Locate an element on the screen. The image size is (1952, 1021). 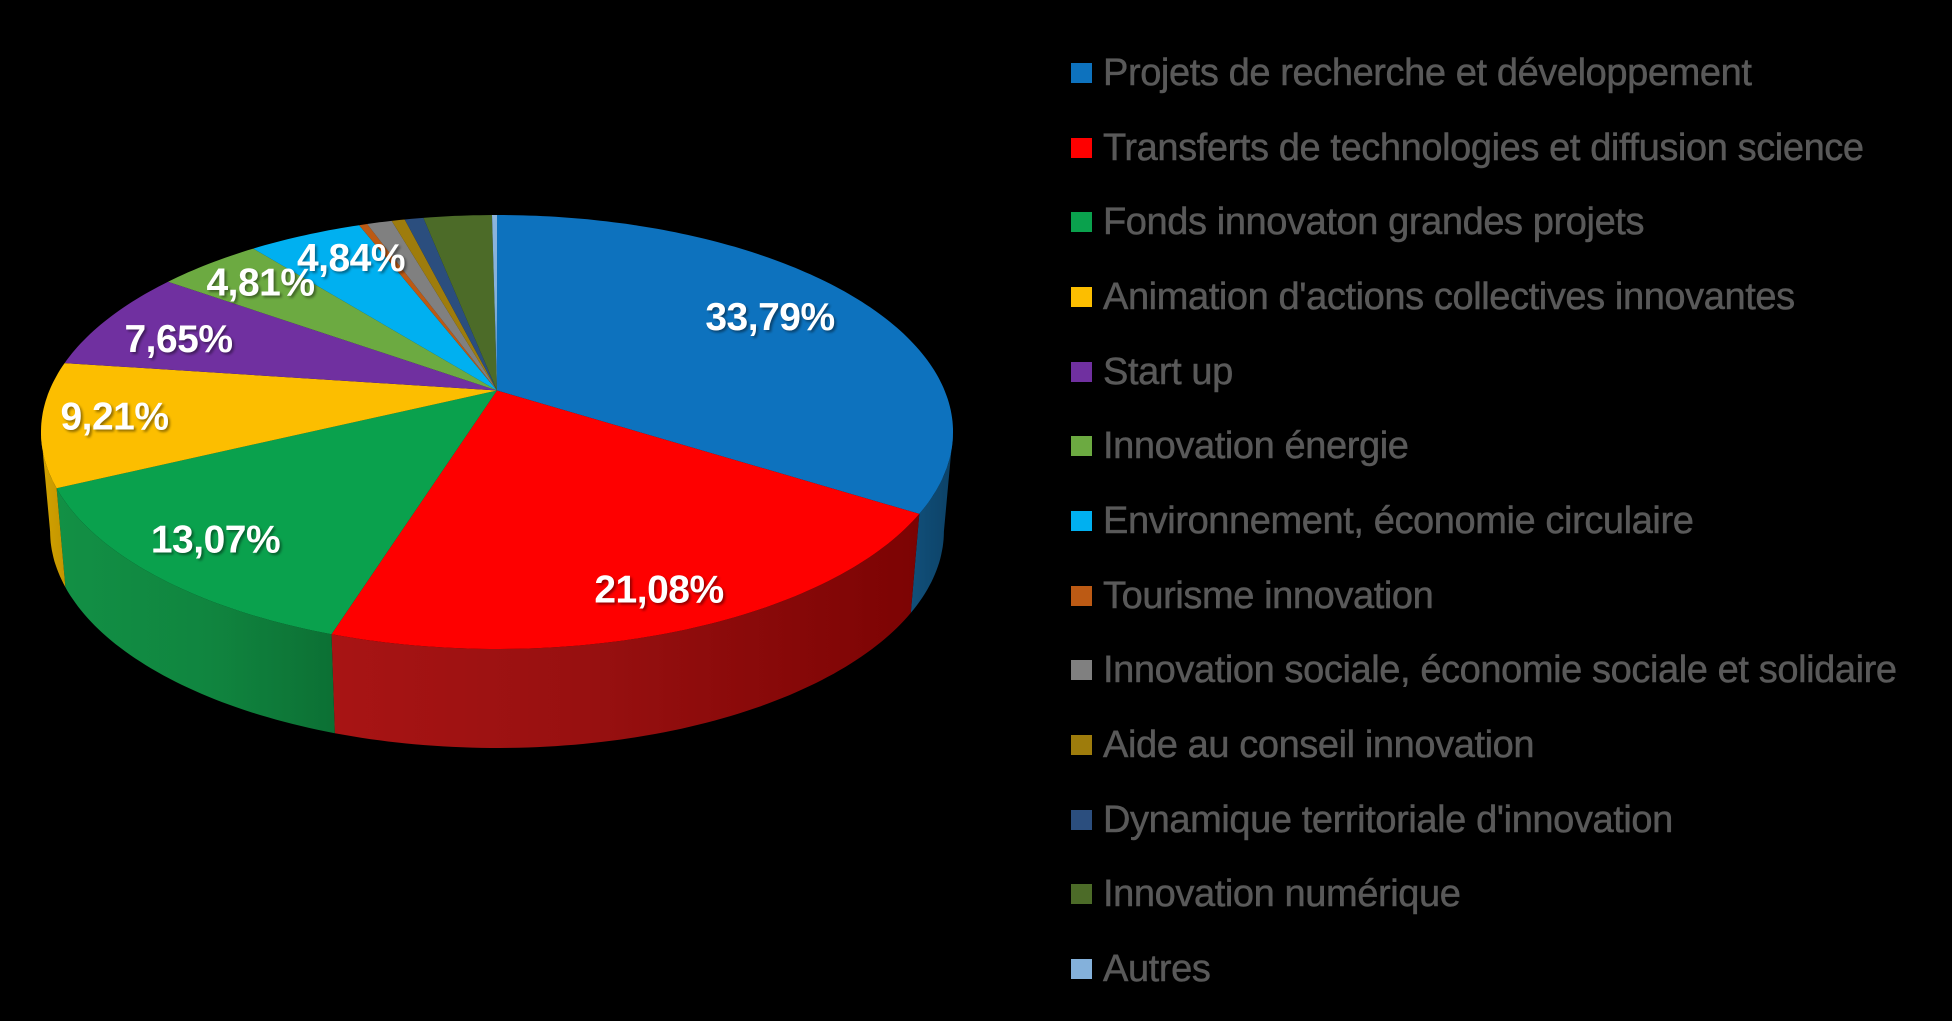
svg-text:Environnement, économie circul: Environnement, économie circulaire is located at coordinates (1398, 521).